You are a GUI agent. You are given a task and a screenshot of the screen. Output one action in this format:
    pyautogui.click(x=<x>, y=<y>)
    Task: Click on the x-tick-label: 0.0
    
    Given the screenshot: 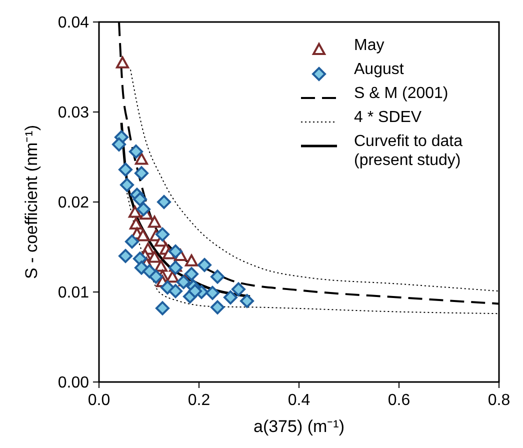 What is the action you would take?
    pyautogui.click(x=99, y=400)
    